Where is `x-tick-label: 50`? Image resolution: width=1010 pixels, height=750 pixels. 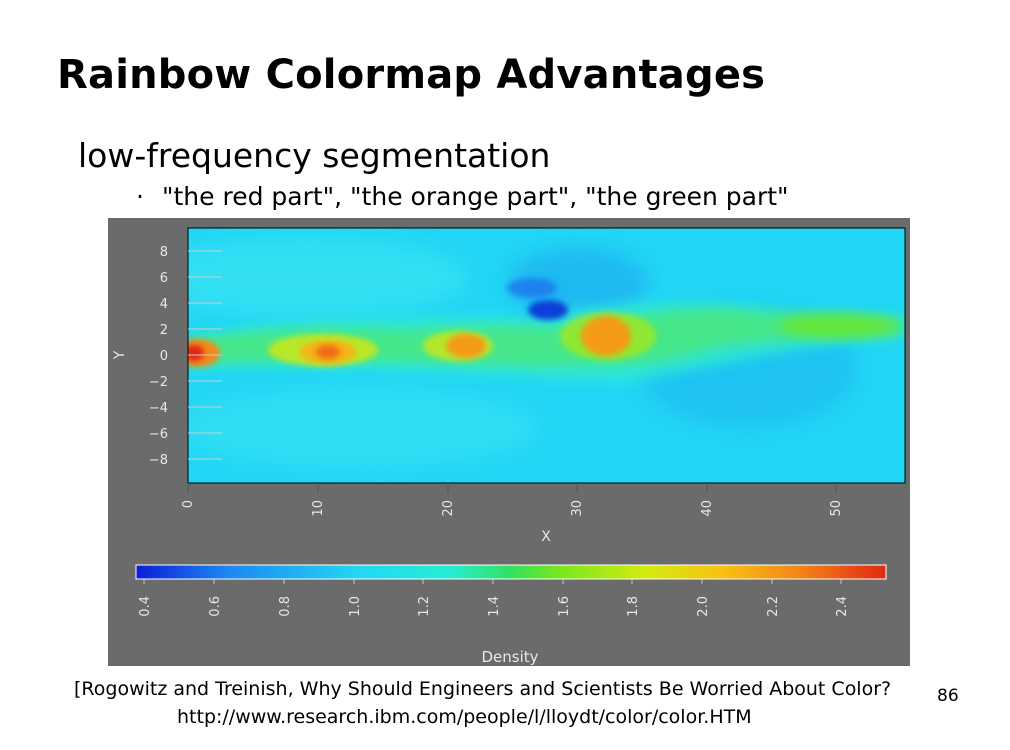 x-tick-label: 50 is located at coordinates (836, 508).